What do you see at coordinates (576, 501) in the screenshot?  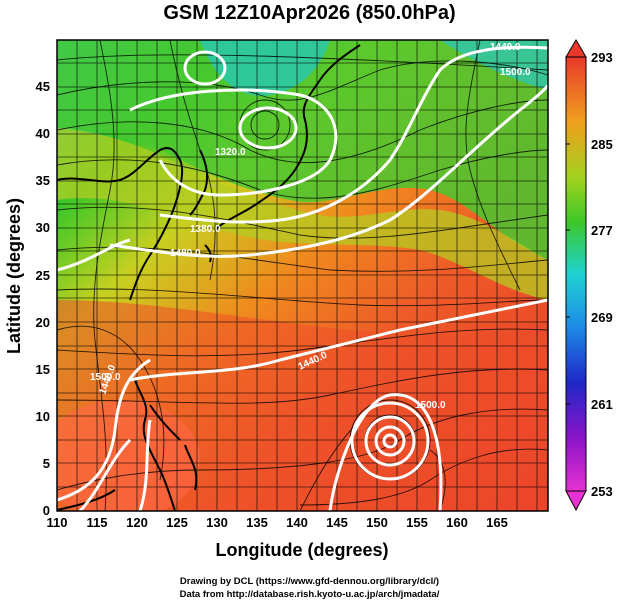 I see `colorbar-min-triangle` at bounding box center [576, 501].